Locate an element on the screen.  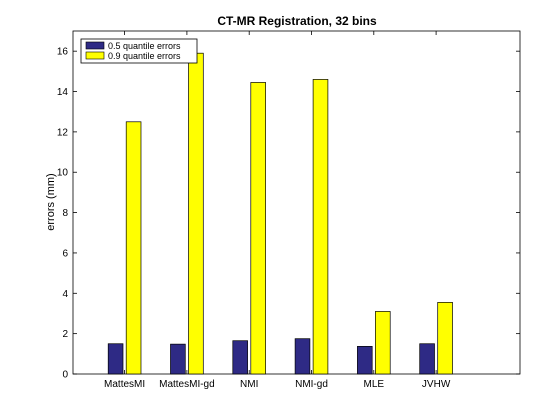
x-tick-label: MattesMI-gd is located at coordinates (187, 384).